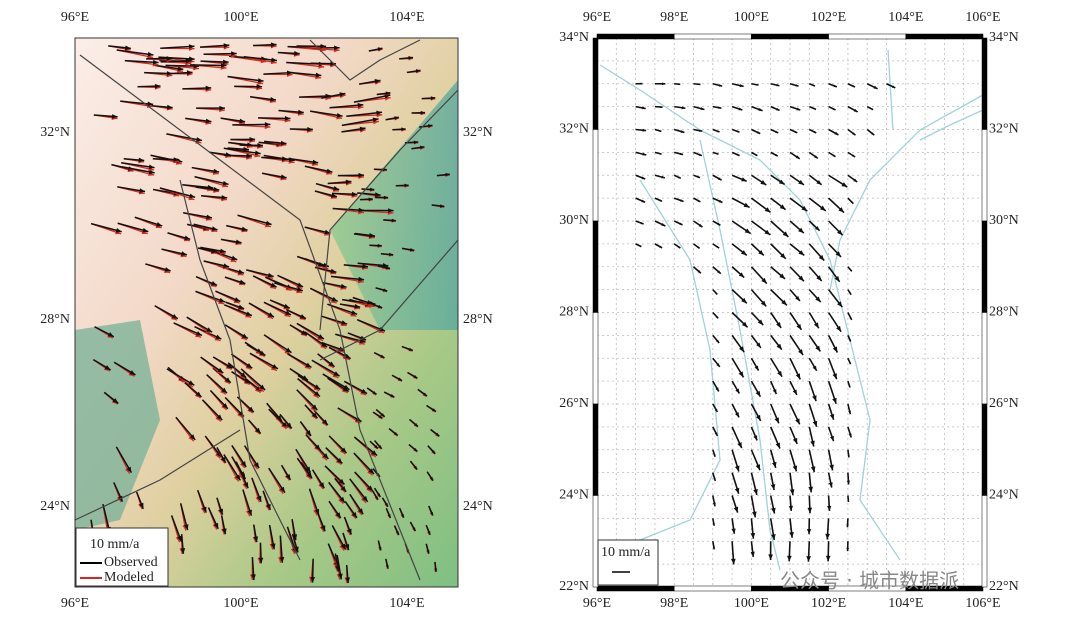 This screenshot has height=628, width=1080. Describe the element at coordinates (574, 495) in the screenshot. I see `y-tick-label: 24°N` at that location.